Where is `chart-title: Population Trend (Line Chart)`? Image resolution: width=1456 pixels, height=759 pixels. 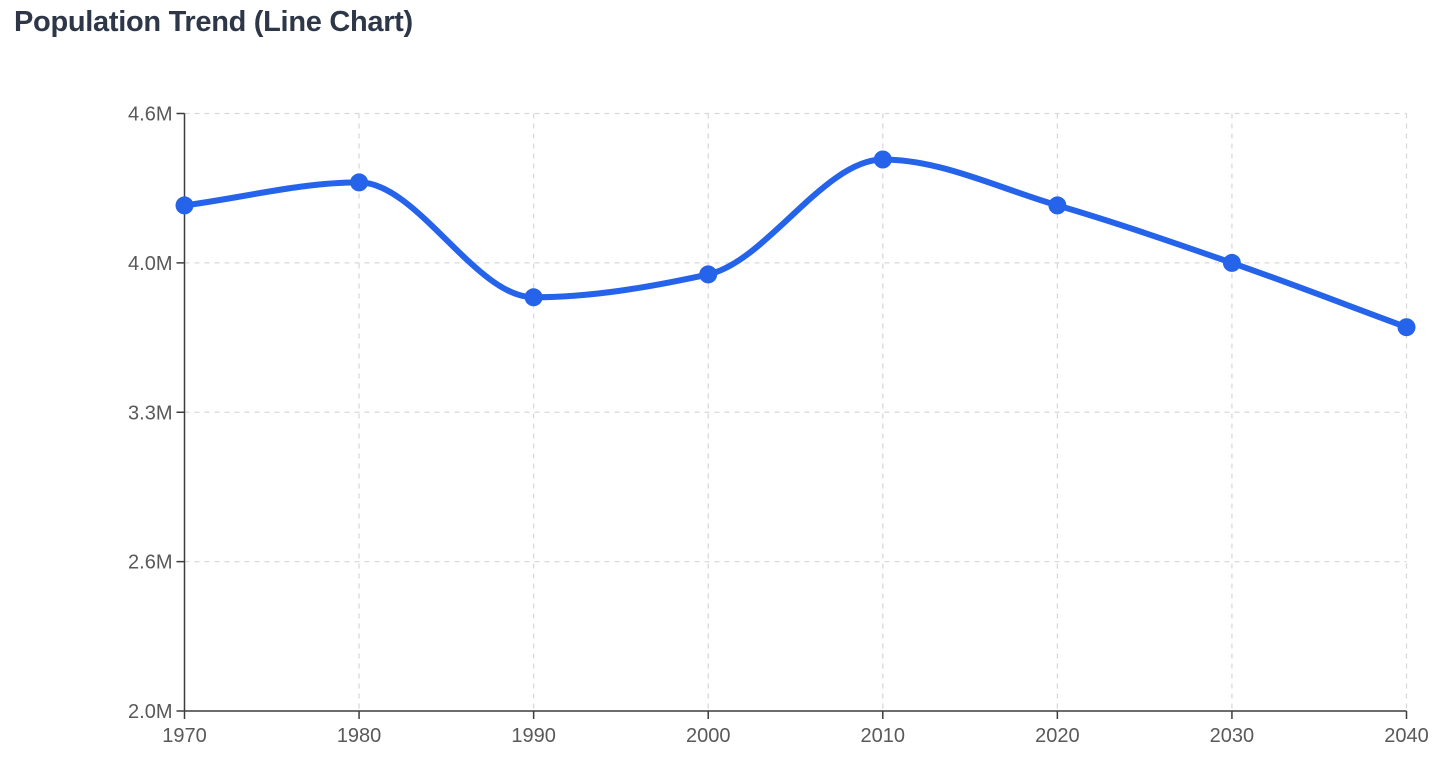
chart-title: Population Trend (Line Chart) is located at coordinates (213, 22).